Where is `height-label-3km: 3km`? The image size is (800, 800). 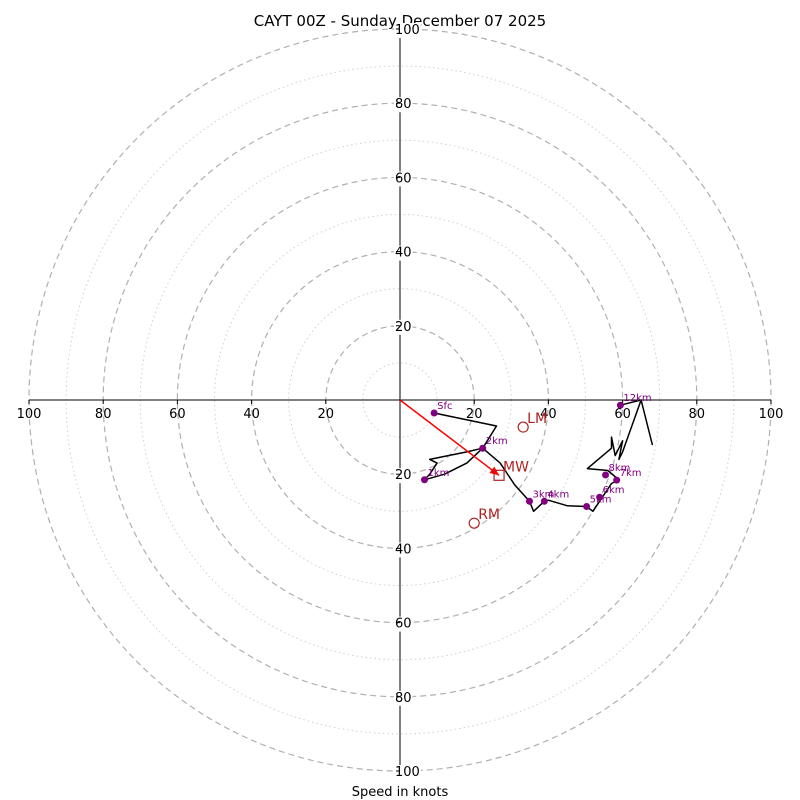 height-label-3km: 3km is located at coordinates (543, 494).